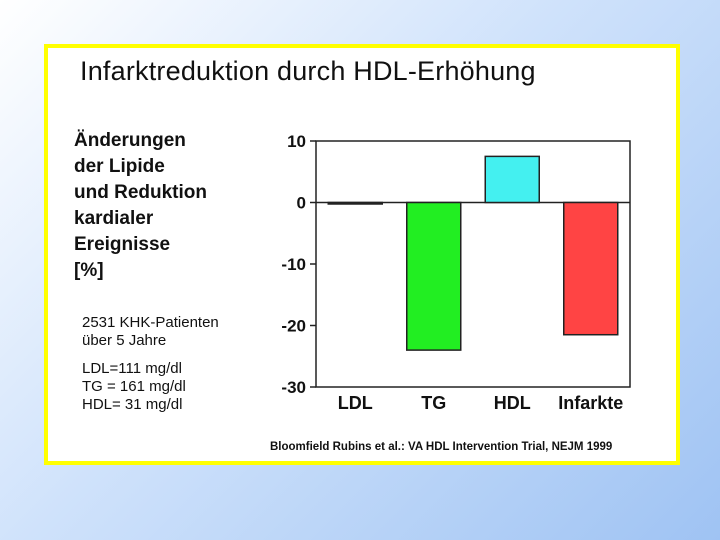 This screenshot has height=540, width=720. What do you see at coordinates (293, 326) in the screenshot?
I see `y-tick-label: -20` at bounding box center [293, 326].